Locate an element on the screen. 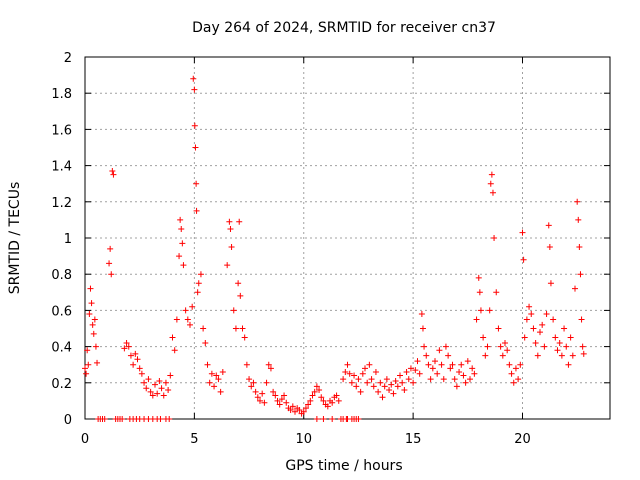 This screenshot has width=640, height=480. y-tick-label: 0.2 is located at coordinates (61, 384).